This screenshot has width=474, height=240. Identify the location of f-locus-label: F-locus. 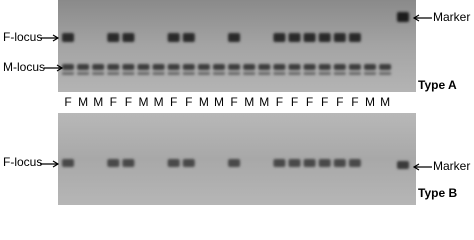
(22, 37).